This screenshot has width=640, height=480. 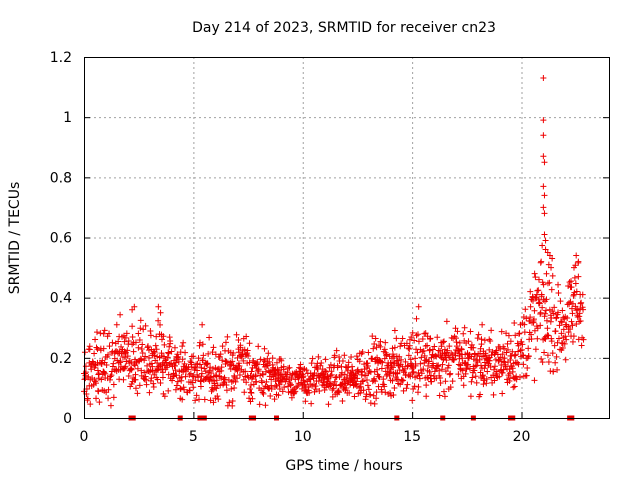 I want to click on x-axis-ticks: 0 5 10 15 20, so click(x=305, y=428).